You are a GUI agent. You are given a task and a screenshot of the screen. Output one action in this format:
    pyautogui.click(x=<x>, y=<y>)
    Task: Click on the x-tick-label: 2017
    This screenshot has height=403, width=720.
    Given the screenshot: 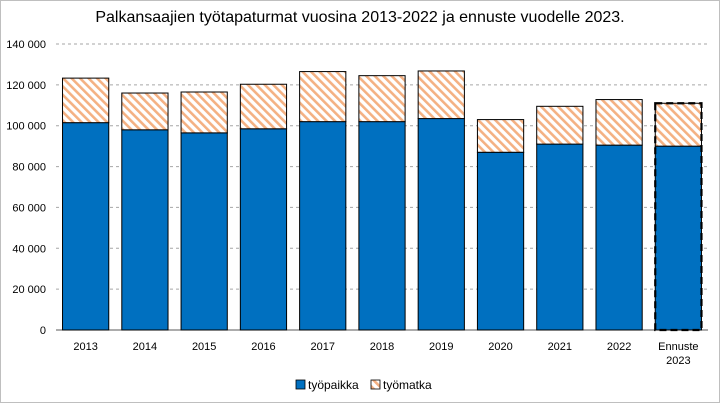 What is the action you would take?
    pyautogui.click(x=322, y=347)
    